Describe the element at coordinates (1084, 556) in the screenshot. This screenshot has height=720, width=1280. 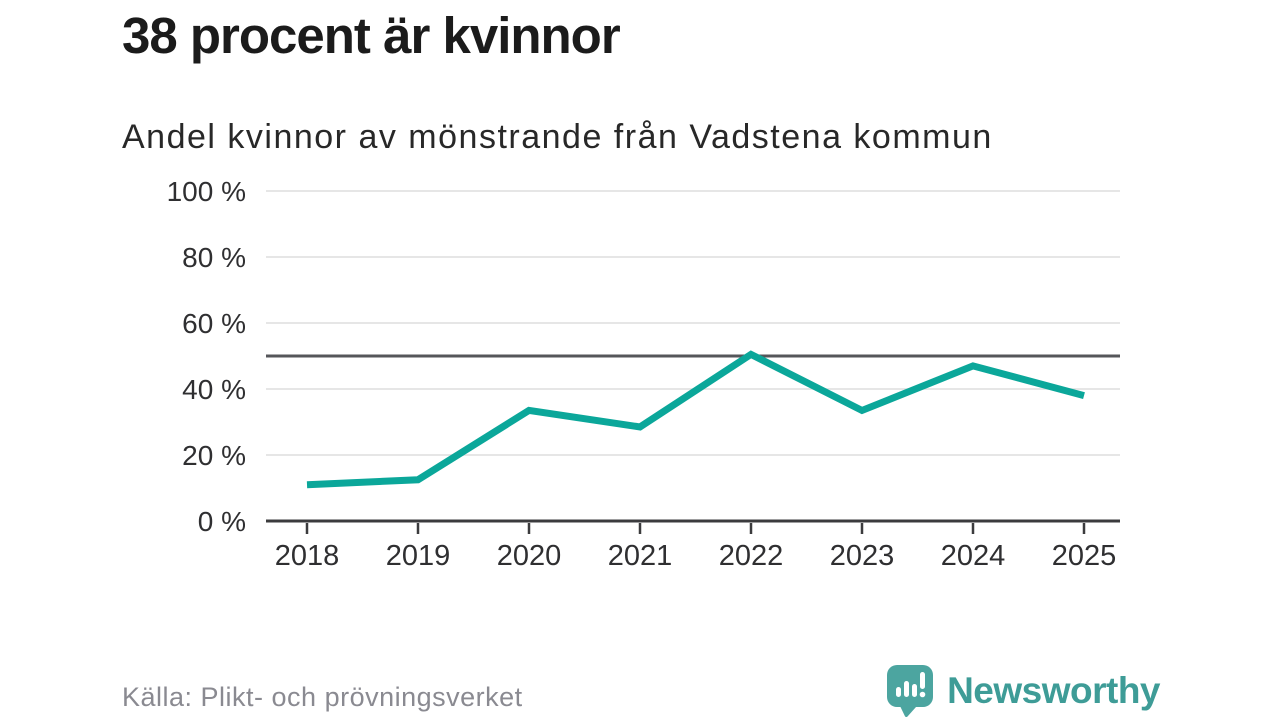
I see `x-tick-label-2025: 2025` at that location.